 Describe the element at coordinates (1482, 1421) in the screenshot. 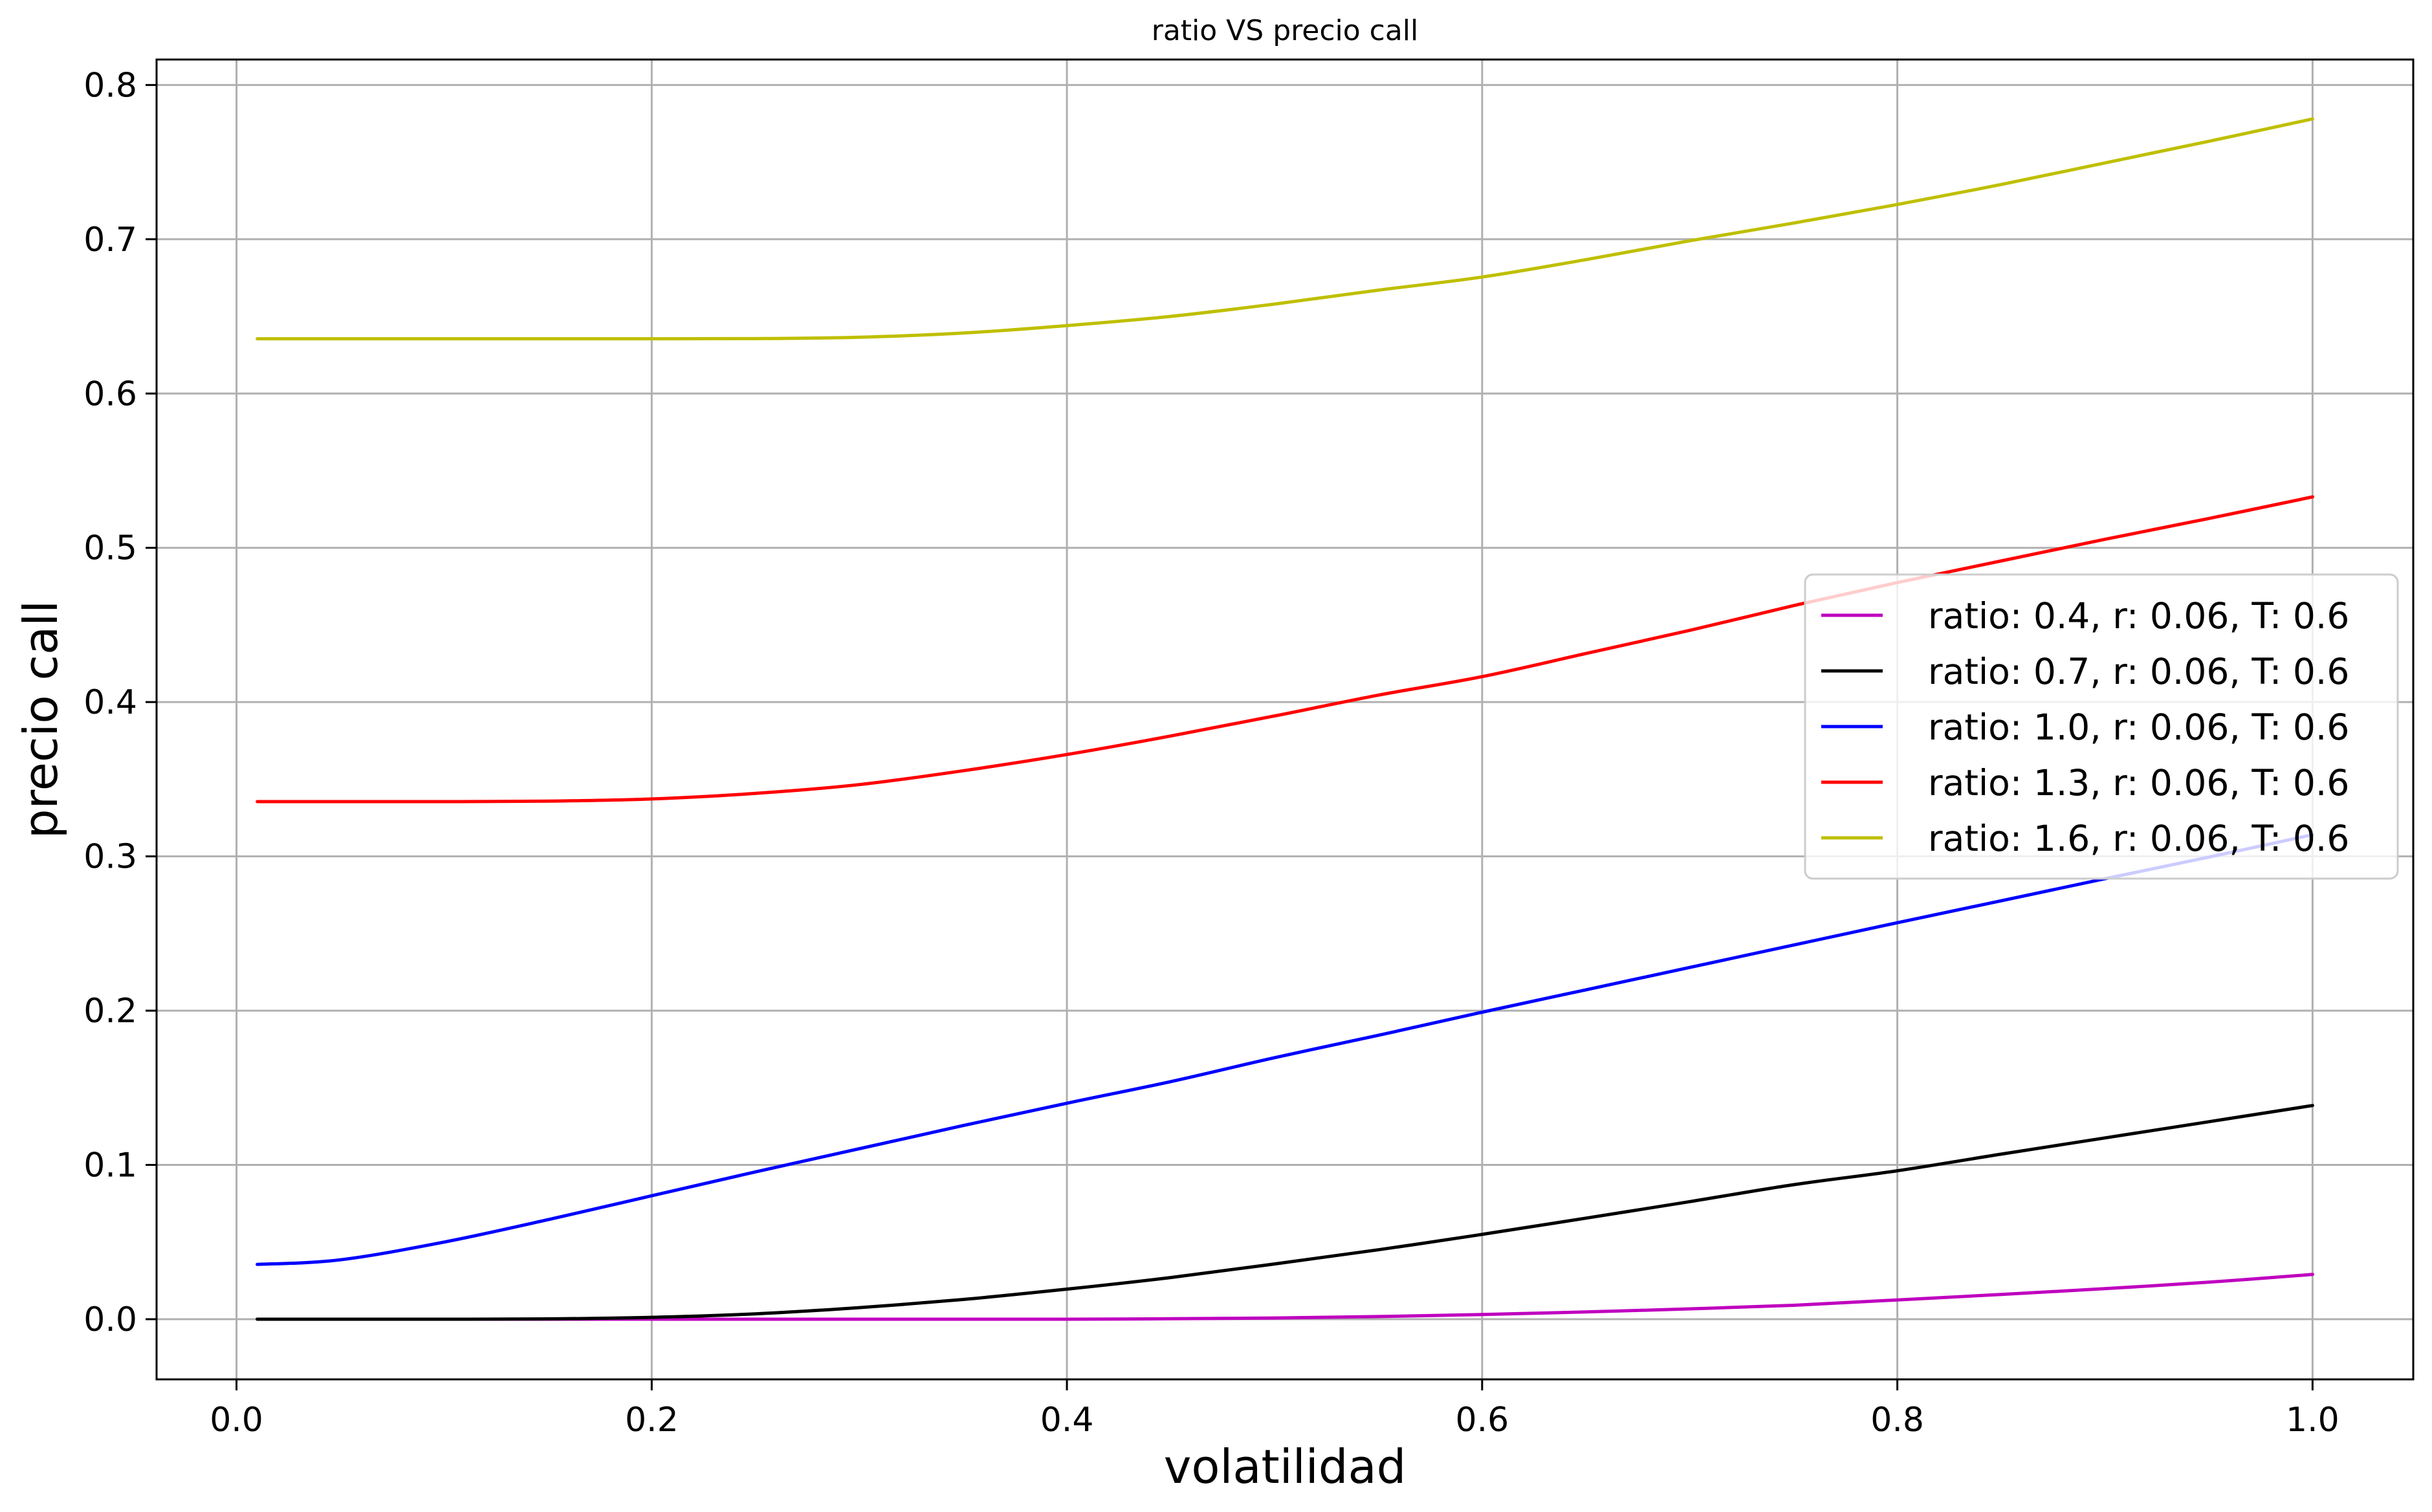

I see `x-tick-label: 0.6` at that location.